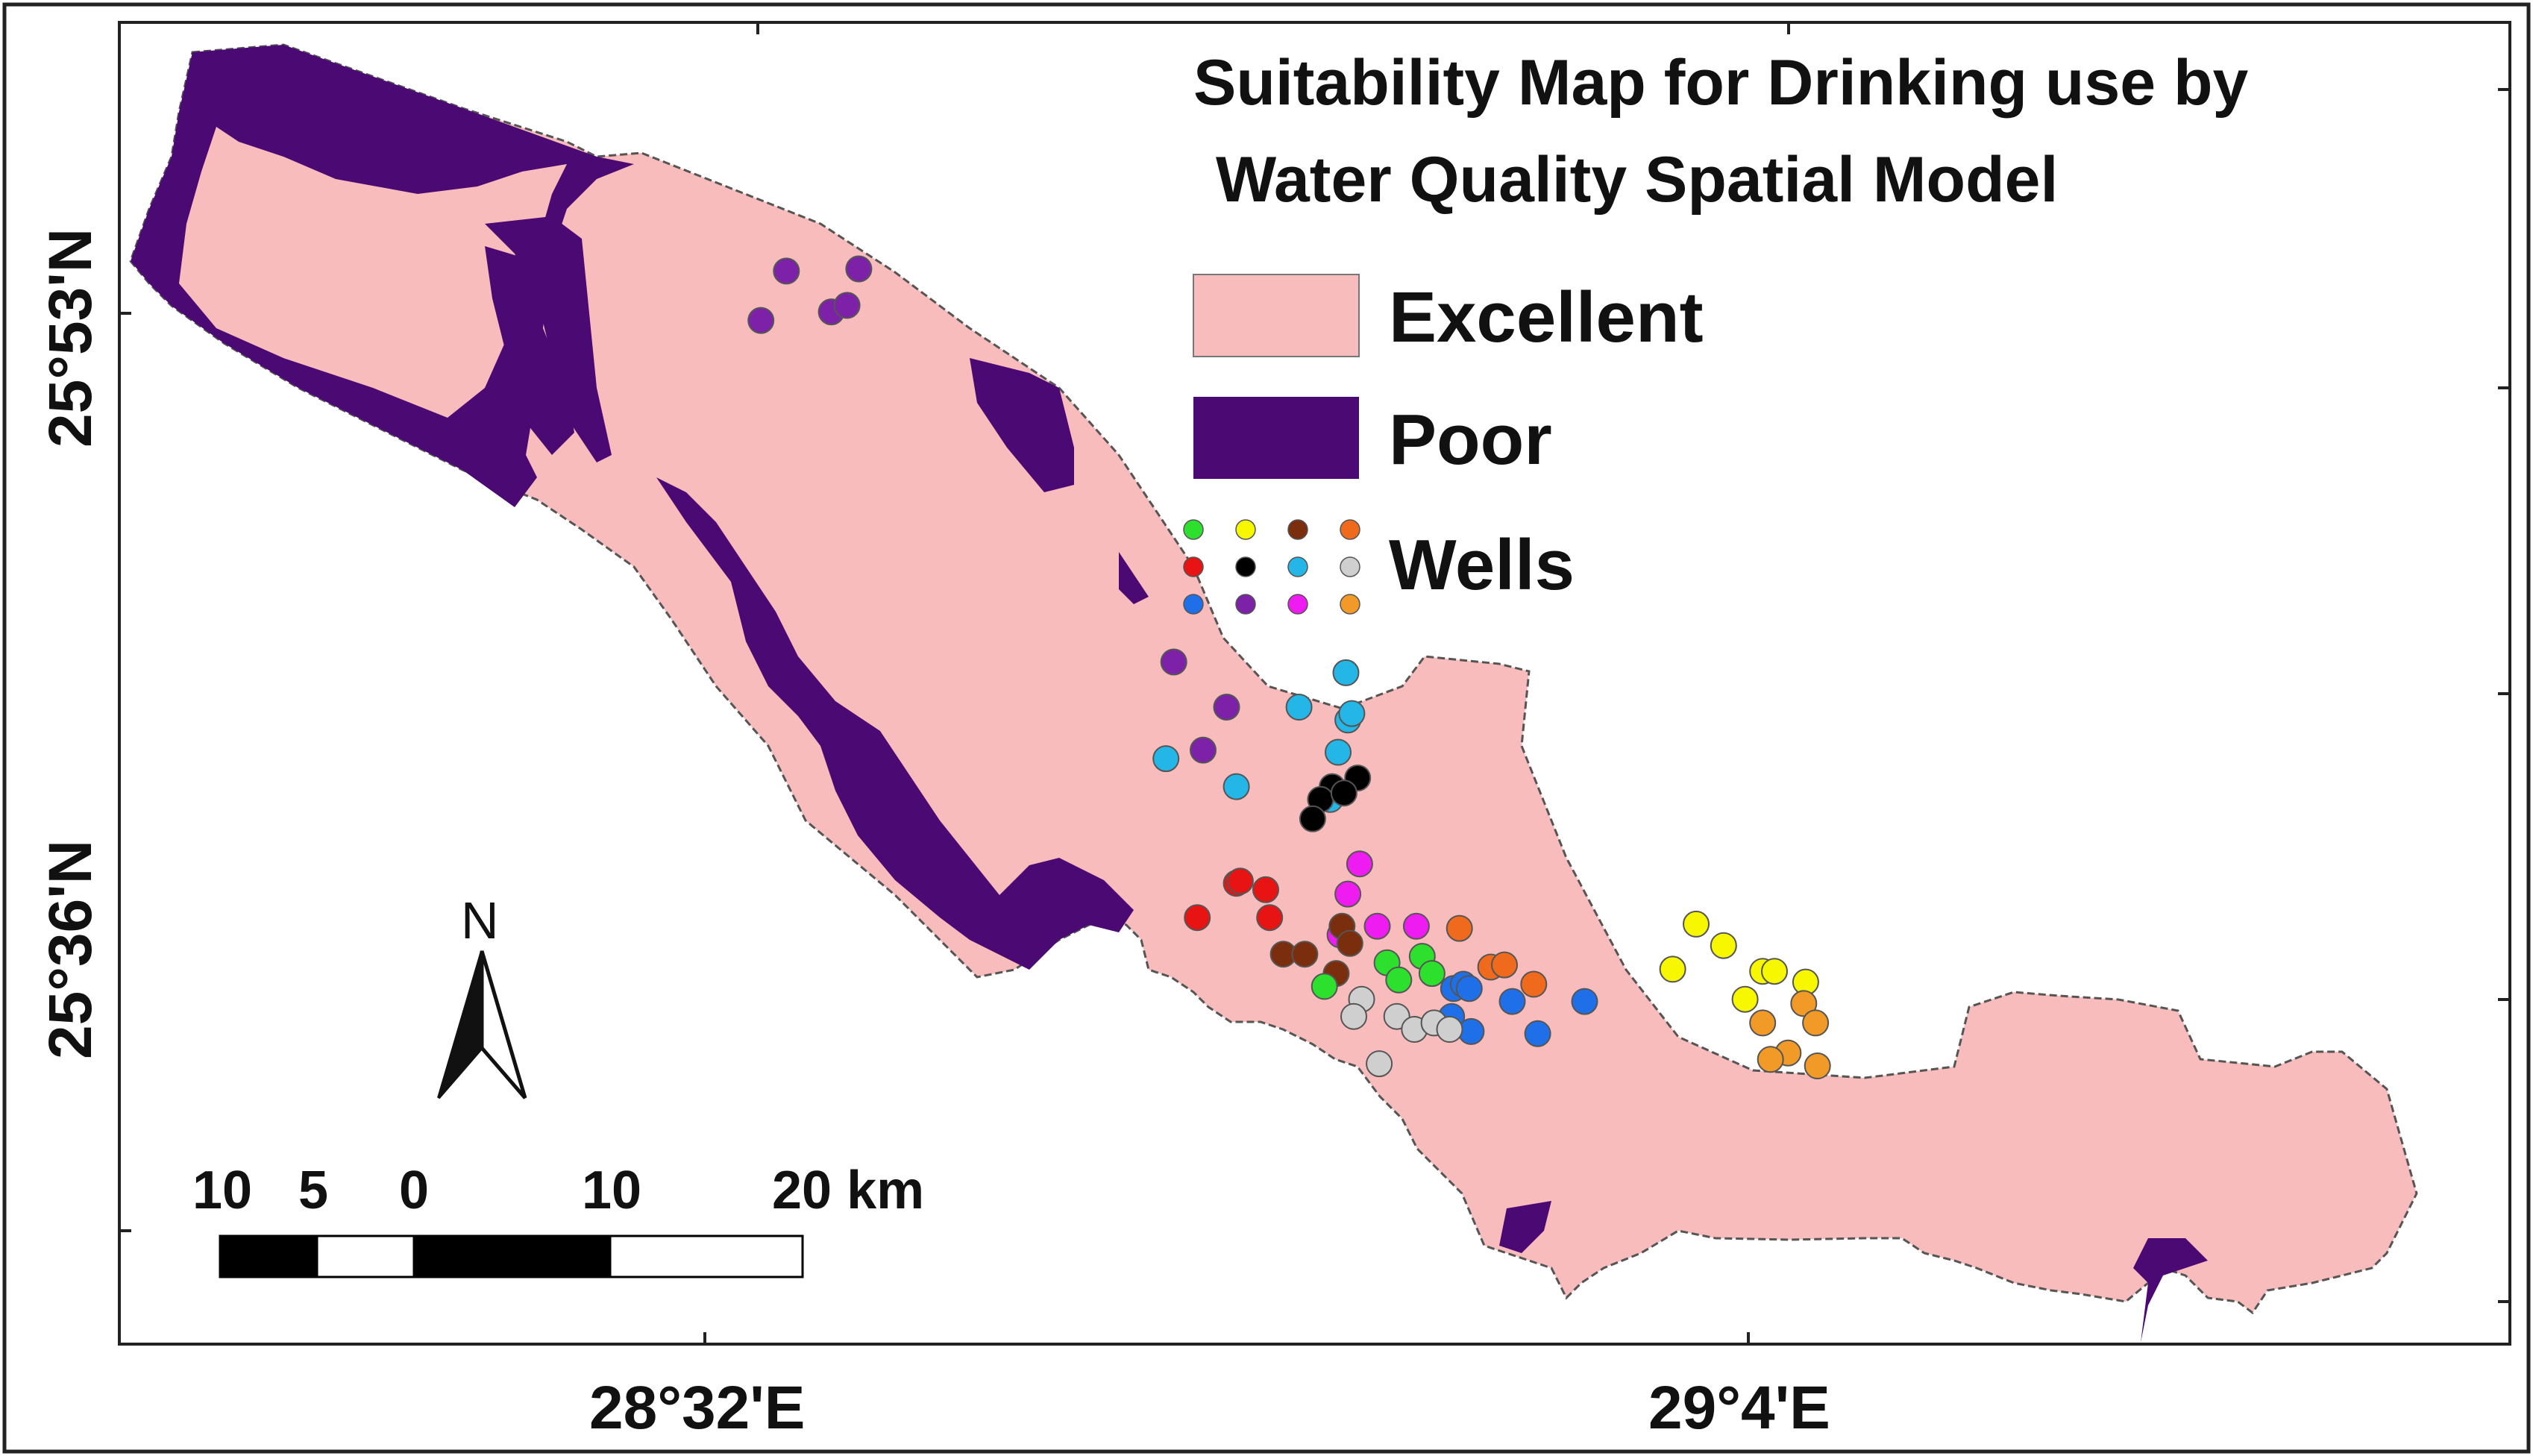 Image resolution: width=2533 pixels, height=1456 pixels. I want to click on scale-label-10: 10, so click(611, 1190).